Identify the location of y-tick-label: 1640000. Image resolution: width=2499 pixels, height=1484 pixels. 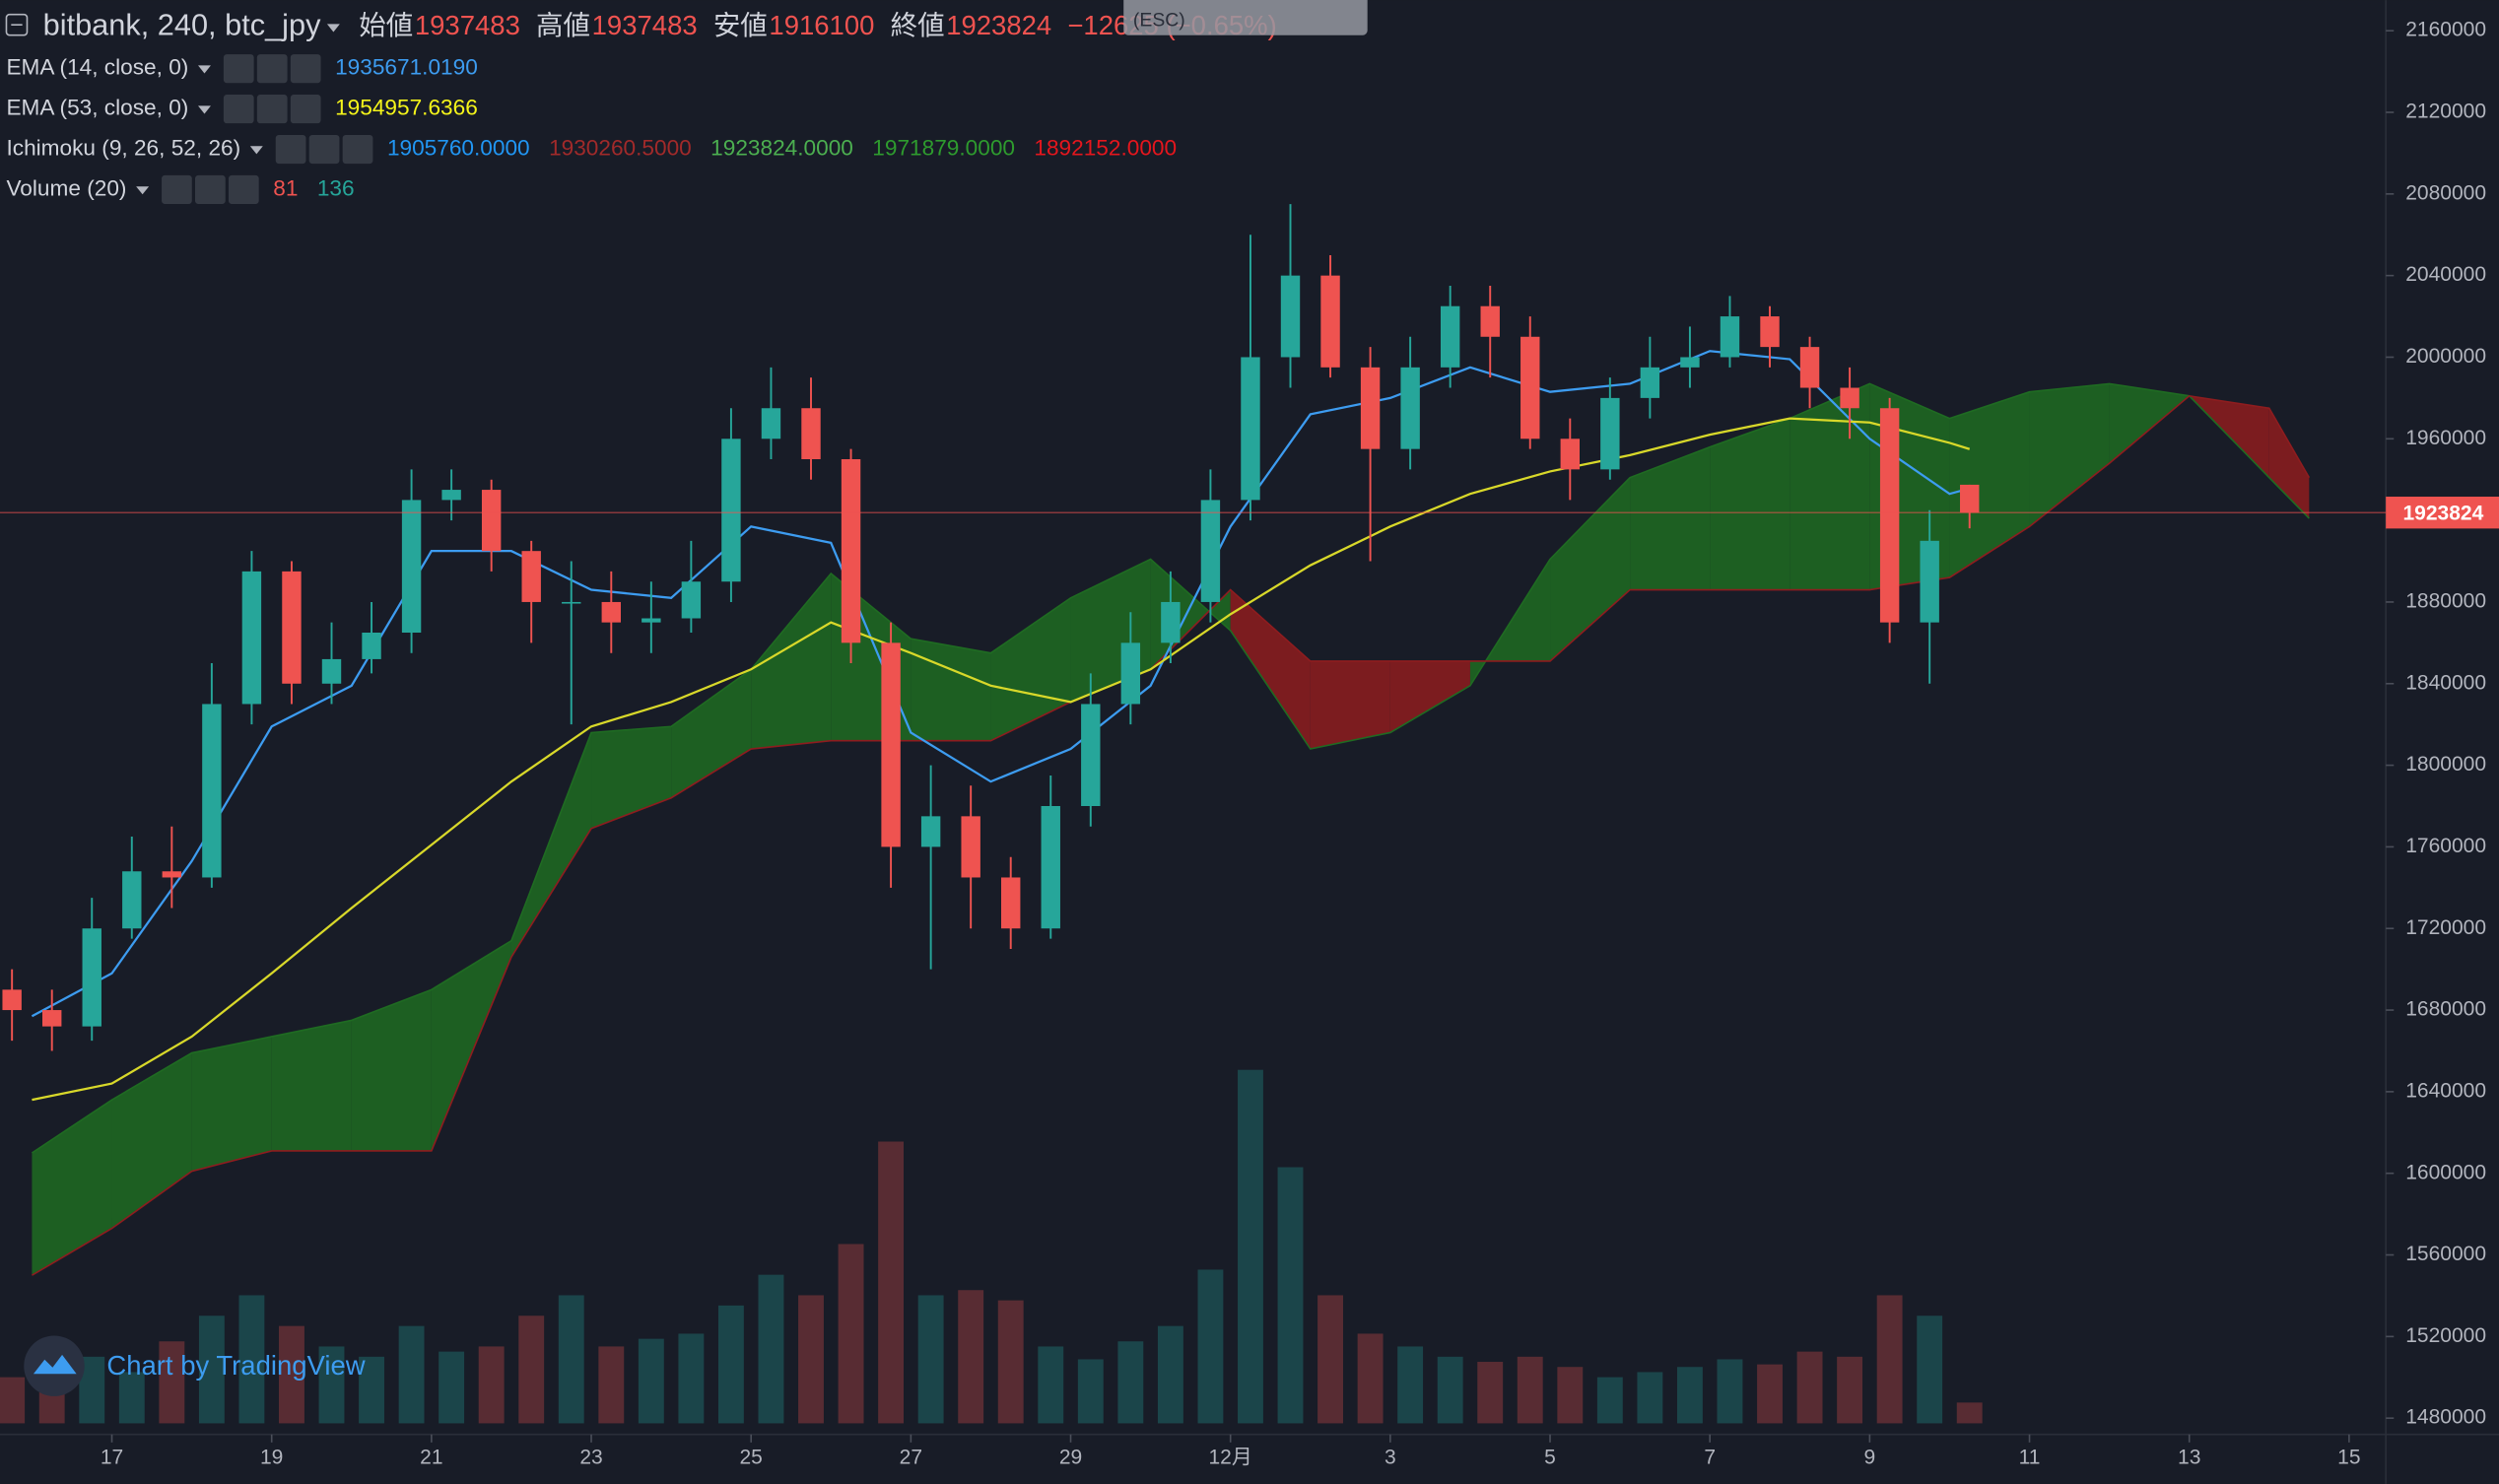
(2445, 1090).